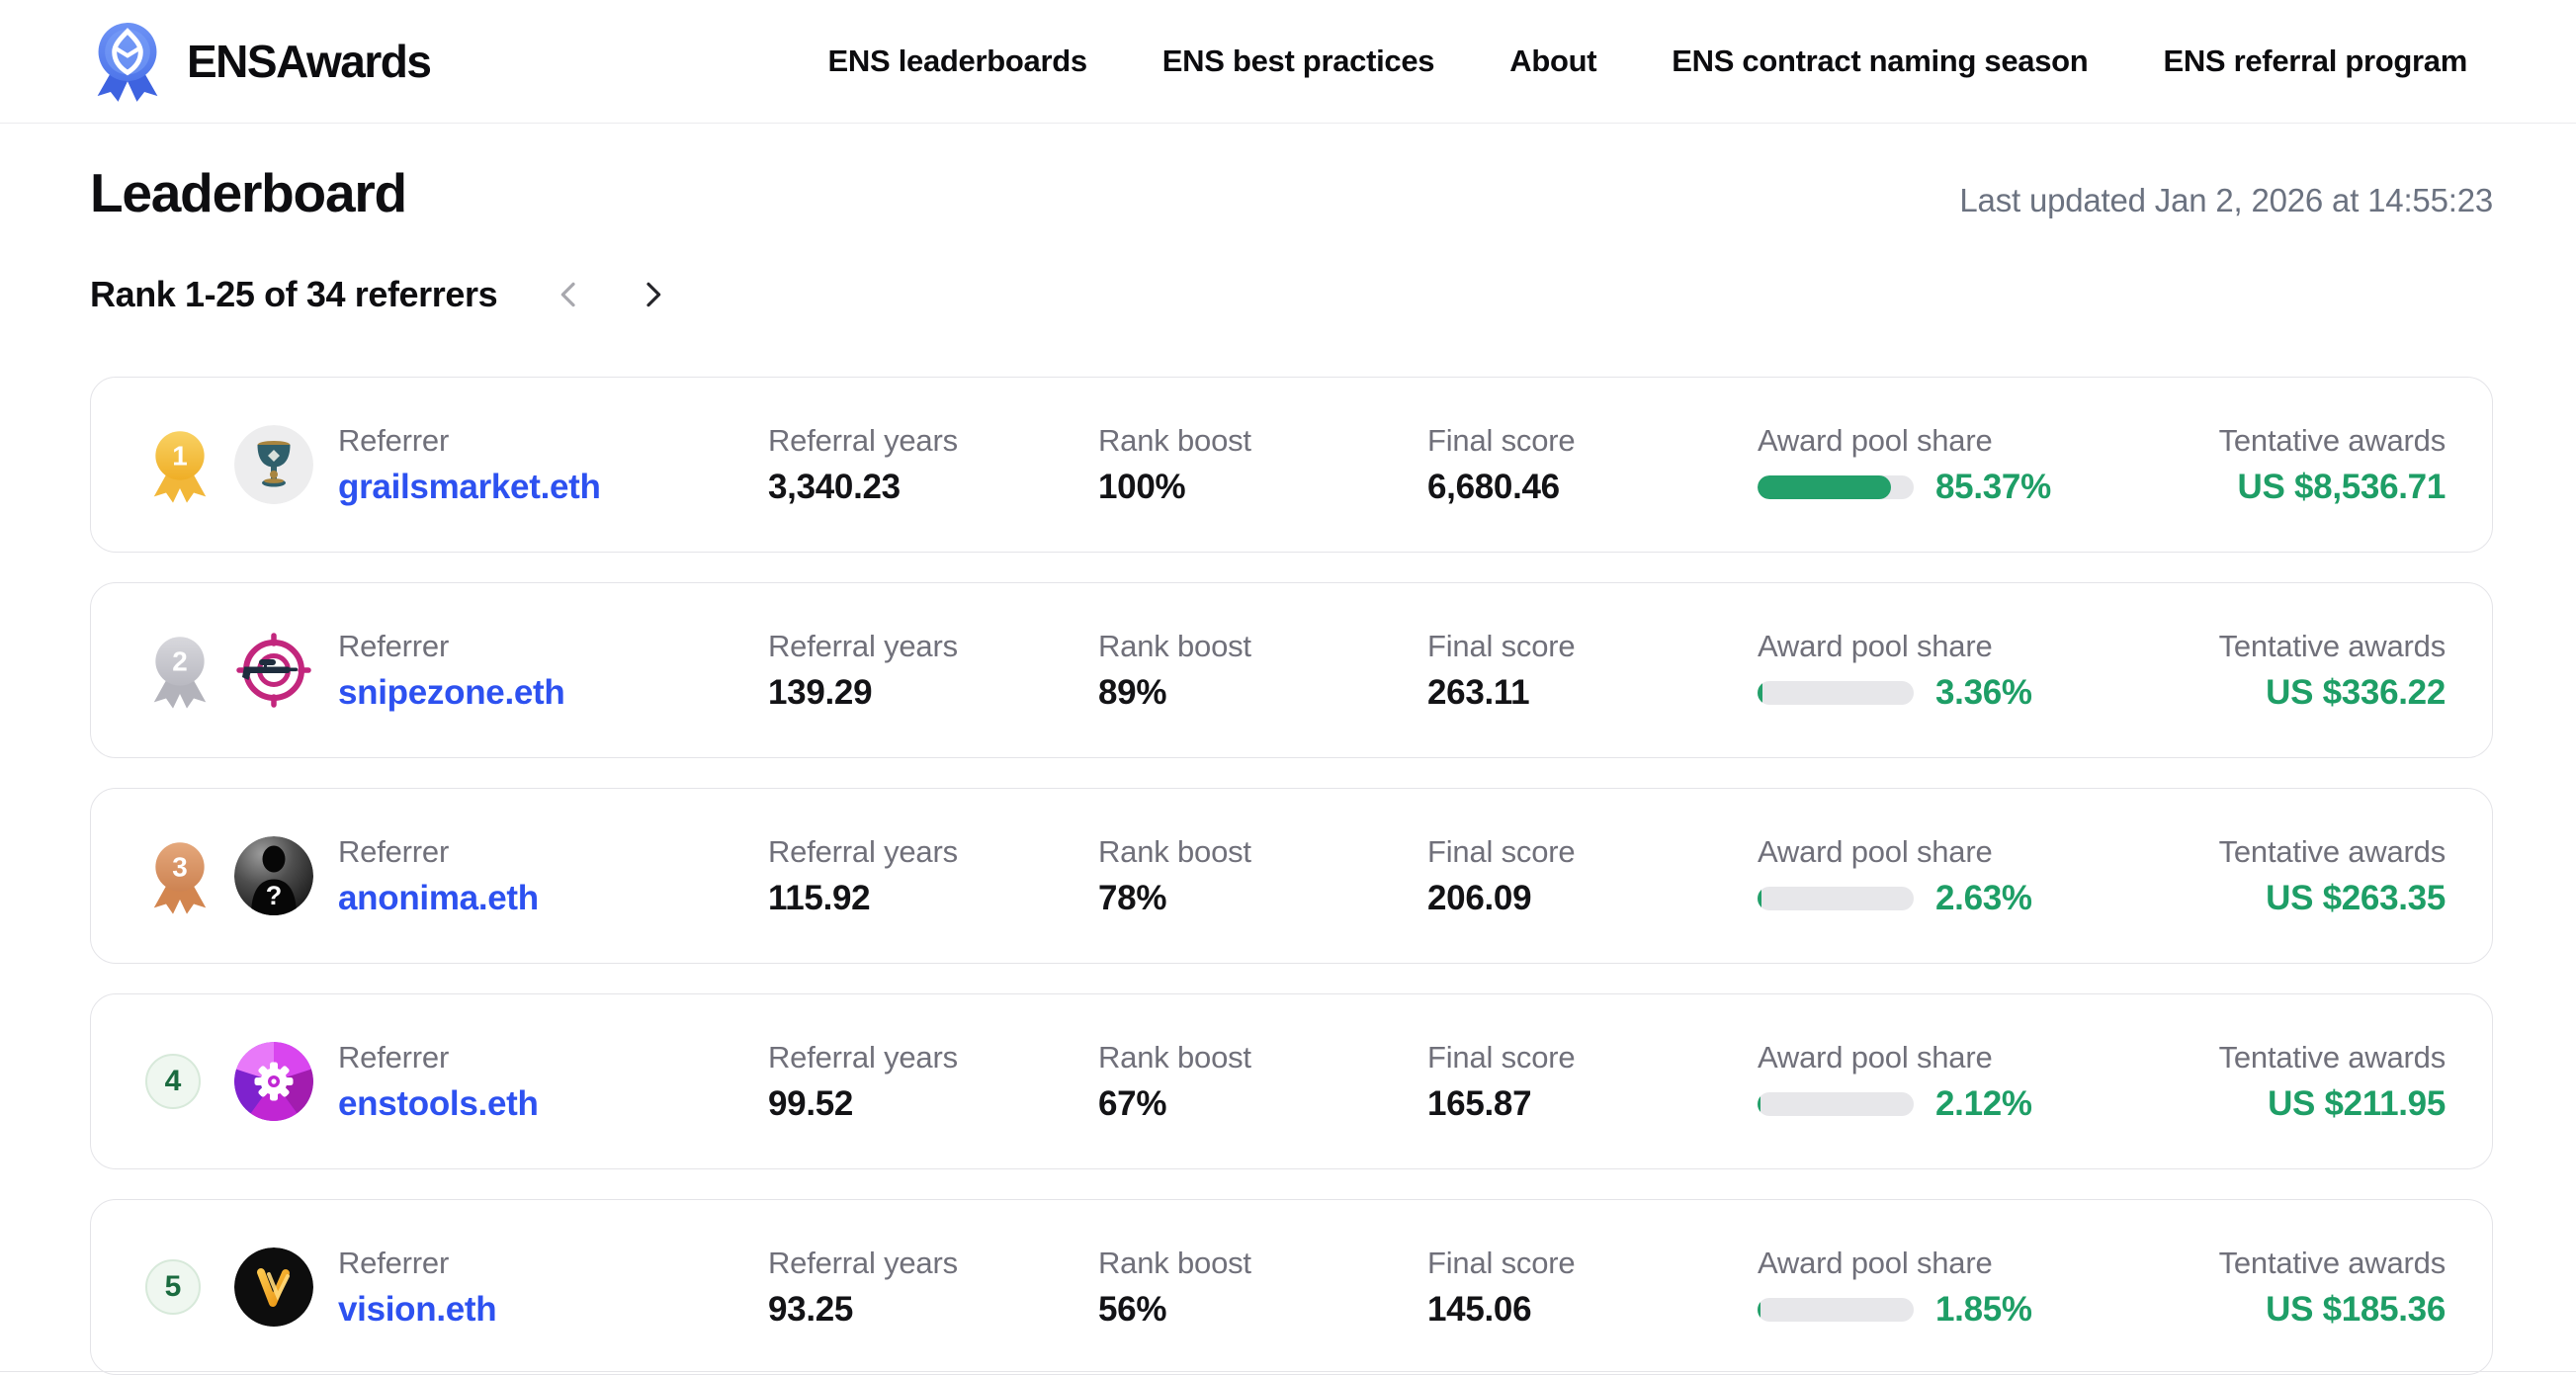 This screenshot has height=1376, width=2576. What do you see at coordinates (1478, 692) in the screenshot?
I see `final-score-value: 263.11` at bounding box center [1478, 692].